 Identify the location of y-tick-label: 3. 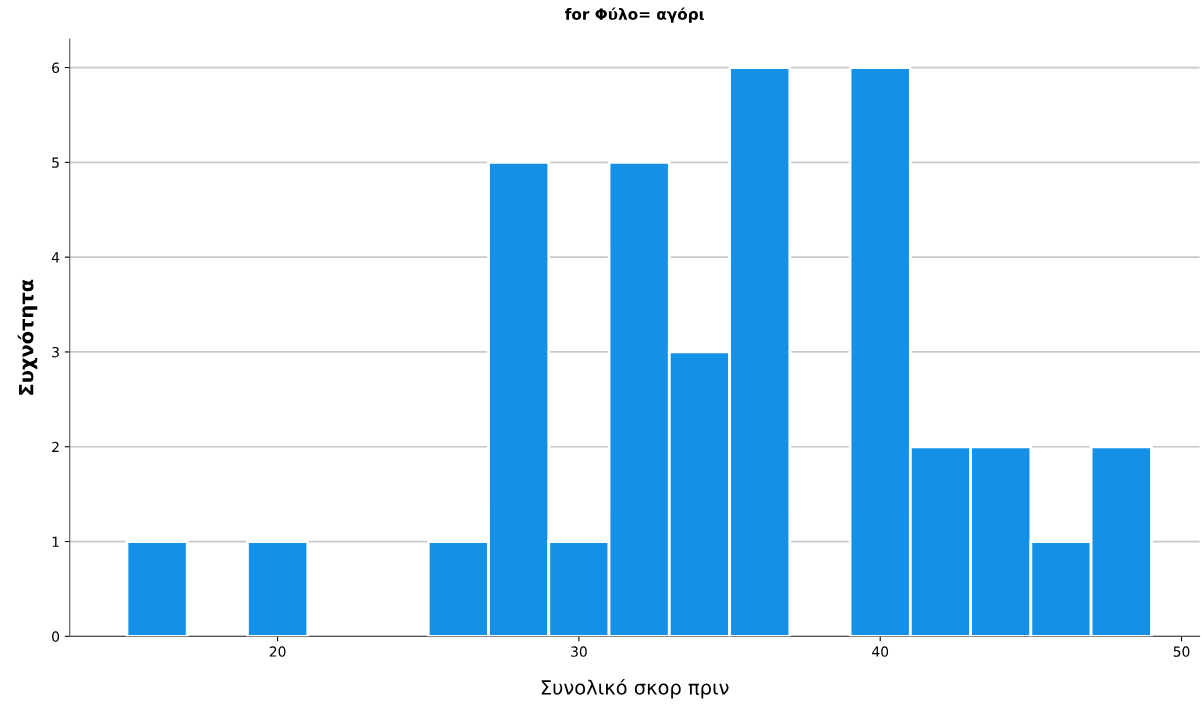
(55, 352).